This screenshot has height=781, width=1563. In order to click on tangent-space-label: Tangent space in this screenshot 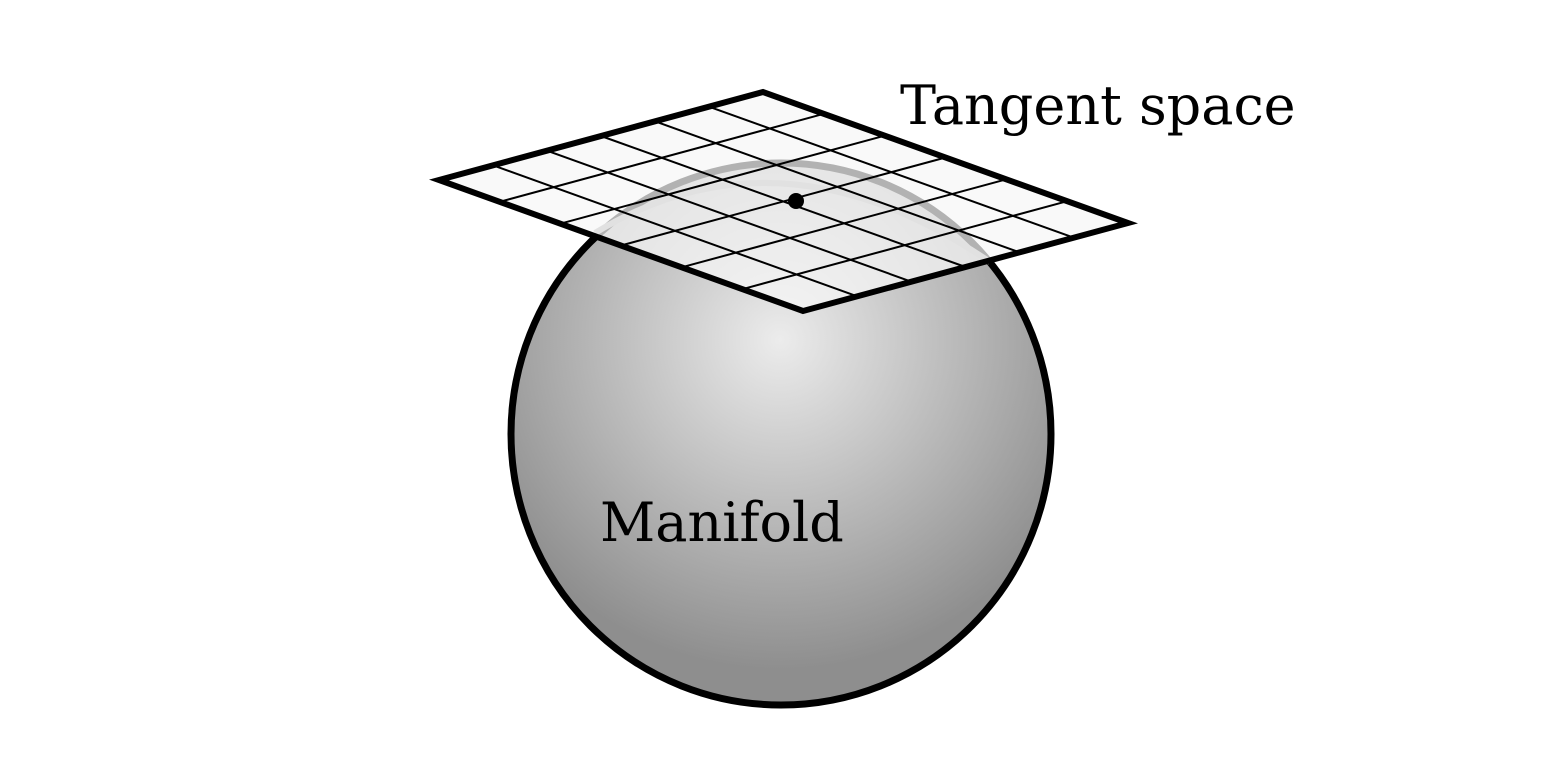, I will do `click(1098, 105)`.